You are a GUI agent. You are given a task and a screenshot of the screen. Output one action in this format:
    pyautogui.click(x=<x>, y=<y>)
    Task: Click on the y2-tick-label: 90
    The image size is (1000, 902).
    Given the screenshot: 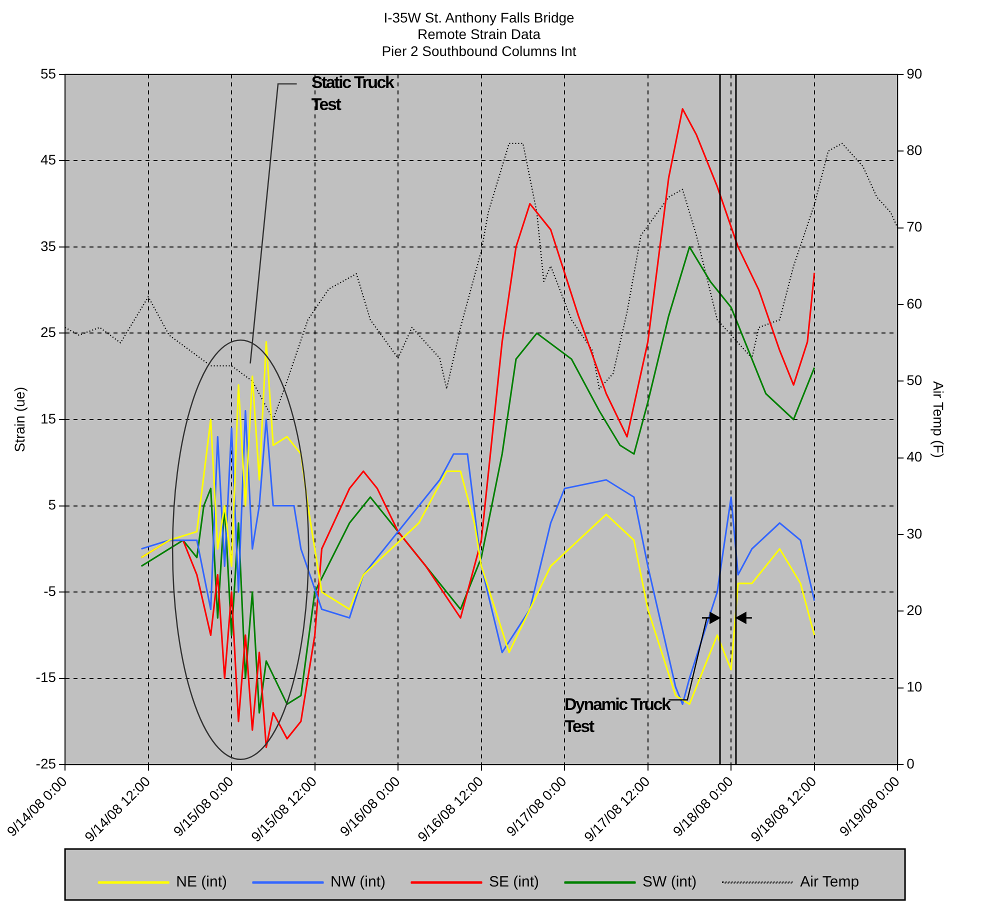 What is the action you would take?
    pyautogui.click(x=914, y=73)
    